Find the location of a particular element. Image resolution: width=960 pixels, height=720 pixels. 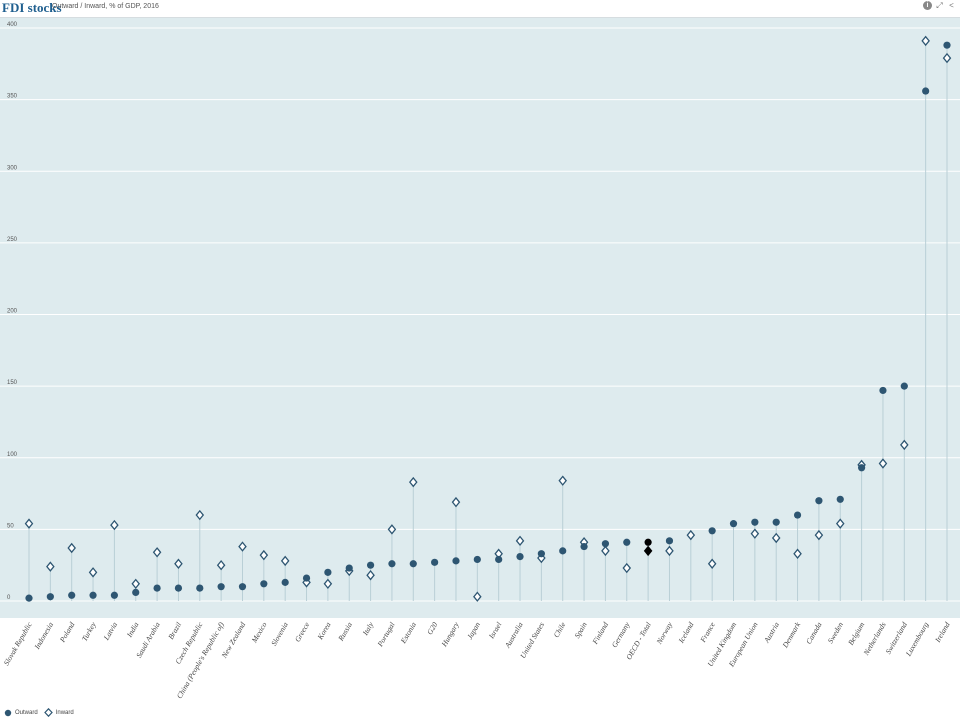

x-category-label: Denmark is located at coordinates (791, 635).